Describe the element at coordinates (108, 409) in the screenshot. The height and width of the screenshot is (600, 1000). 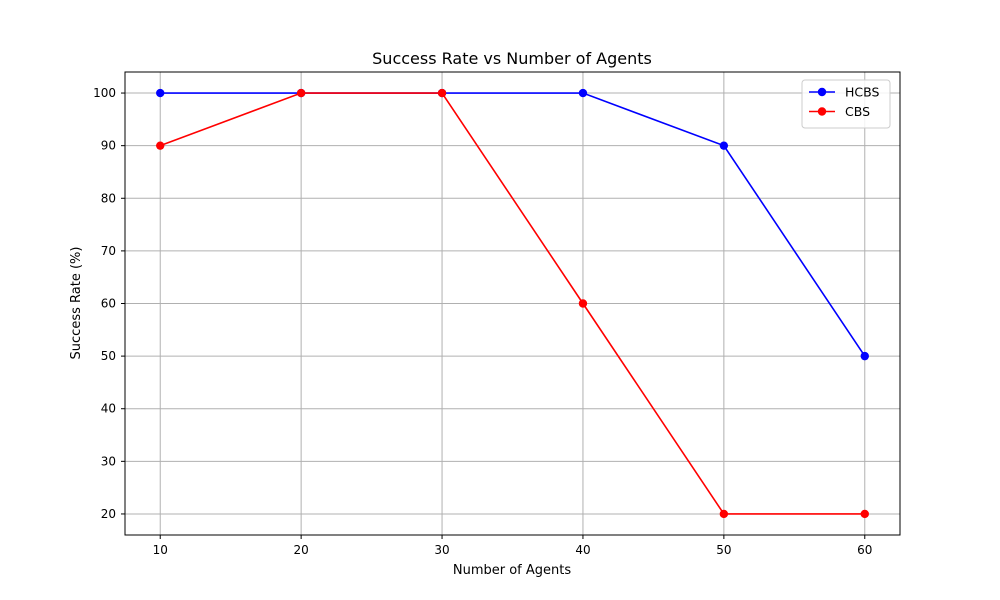
I see `y-tick-label: 40` at that location.